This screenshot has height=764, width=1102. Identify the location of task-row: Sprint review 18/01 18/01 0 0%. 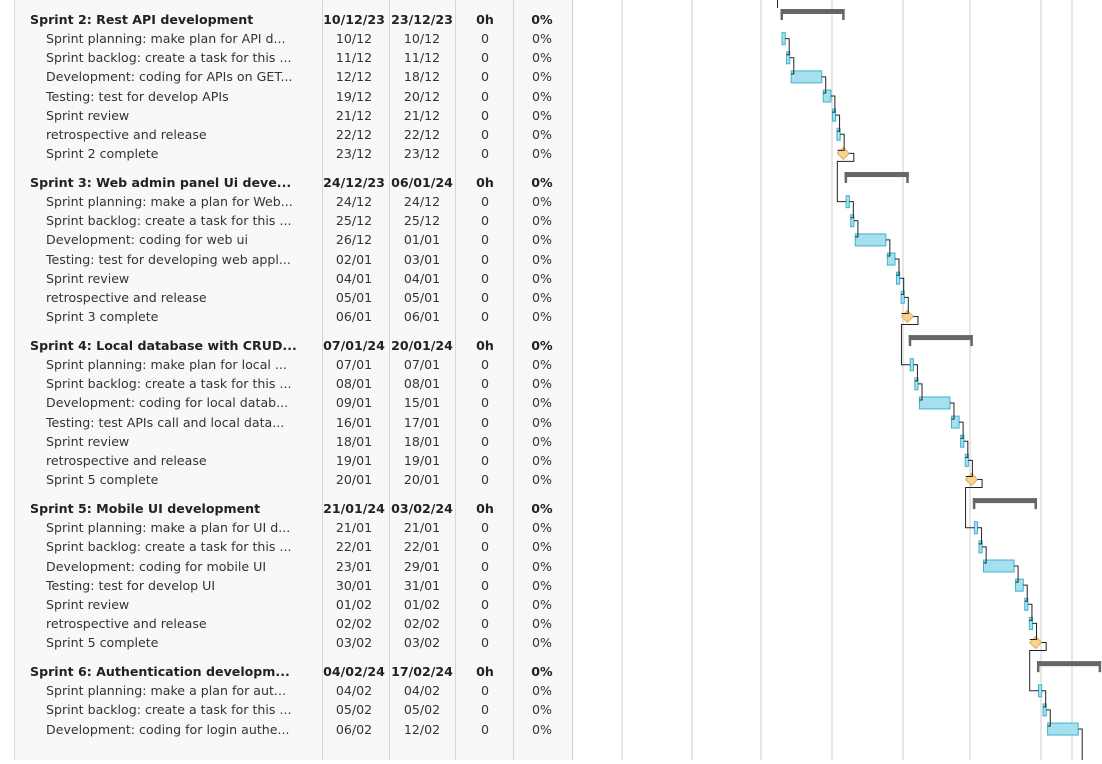
(293, 441).